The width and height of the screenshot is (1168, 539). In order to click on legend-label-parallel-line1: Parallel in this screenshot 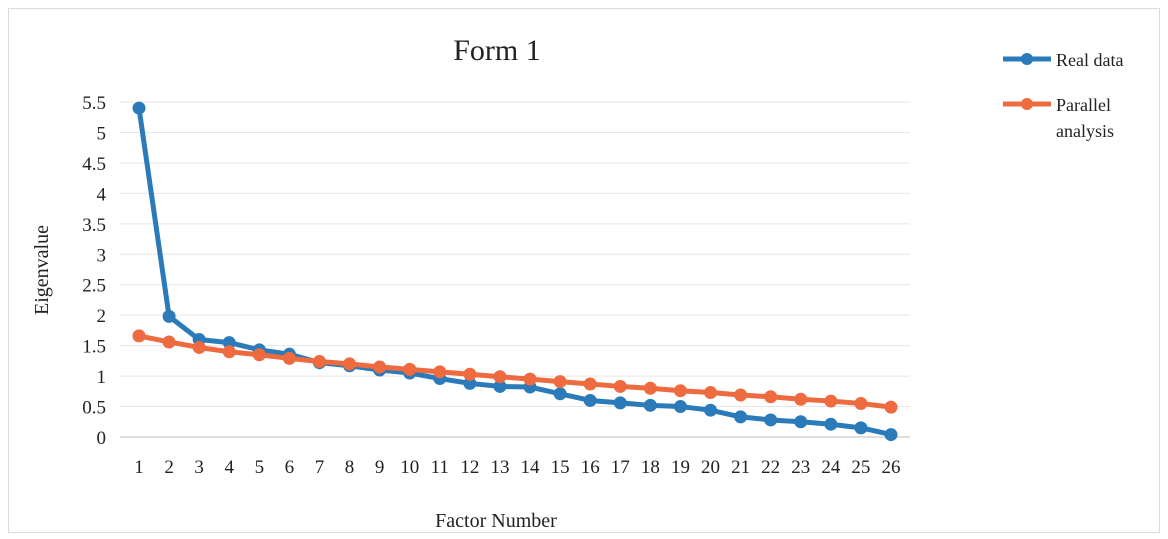, I will do `click(1083, 105)`.